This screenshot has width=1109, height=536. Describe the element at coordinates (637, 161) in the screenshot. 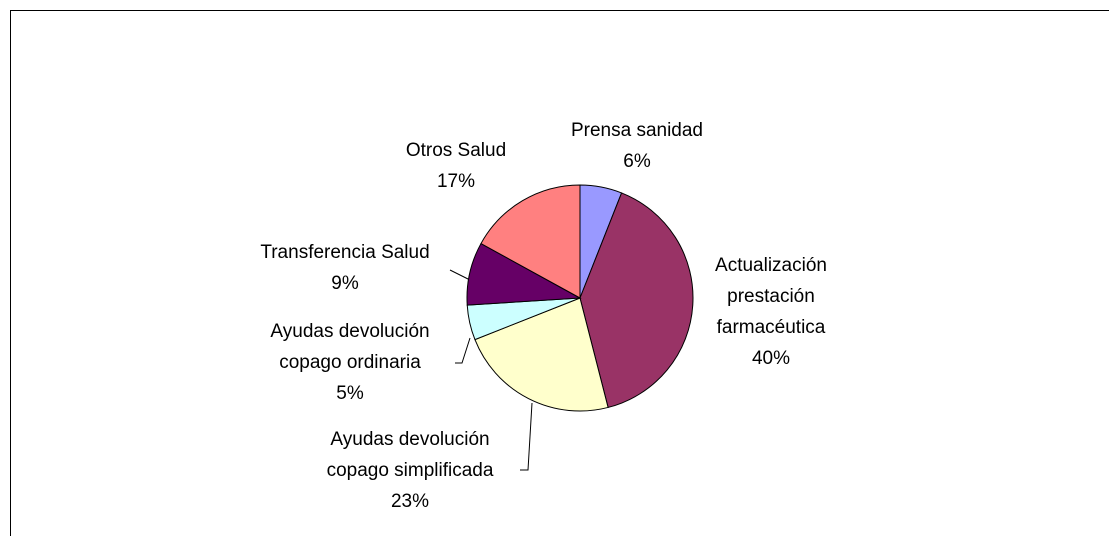

I see `value-label: 6%` at that location.